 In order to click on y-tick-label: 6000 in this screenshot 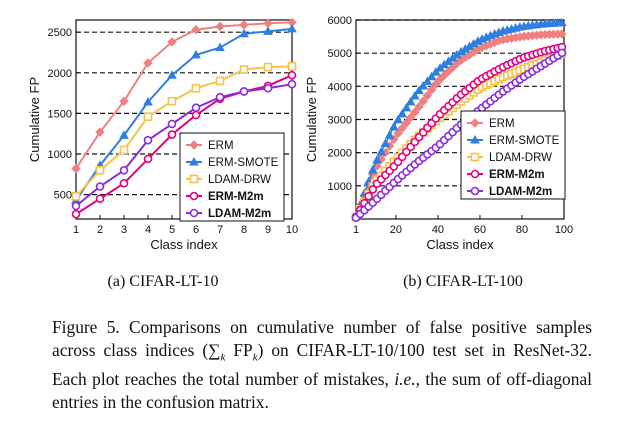, I will do `click(340, 21)`.